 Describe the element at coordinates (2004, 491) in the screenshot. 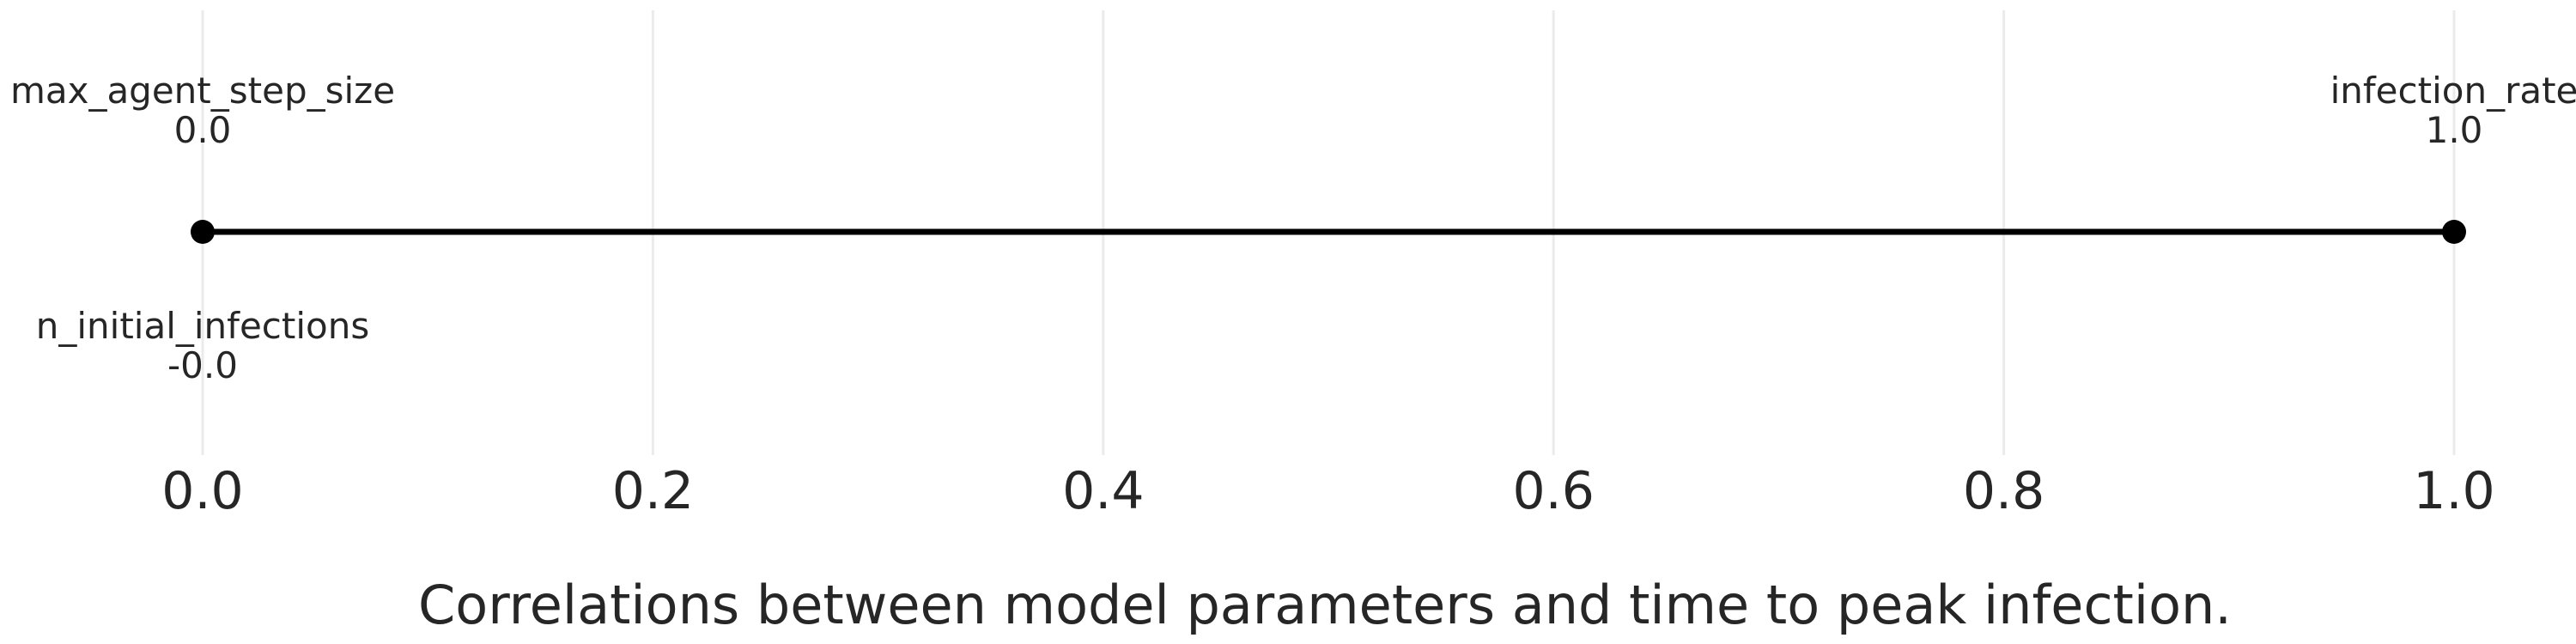

I see `x-tick-label: 0.8` at that location.